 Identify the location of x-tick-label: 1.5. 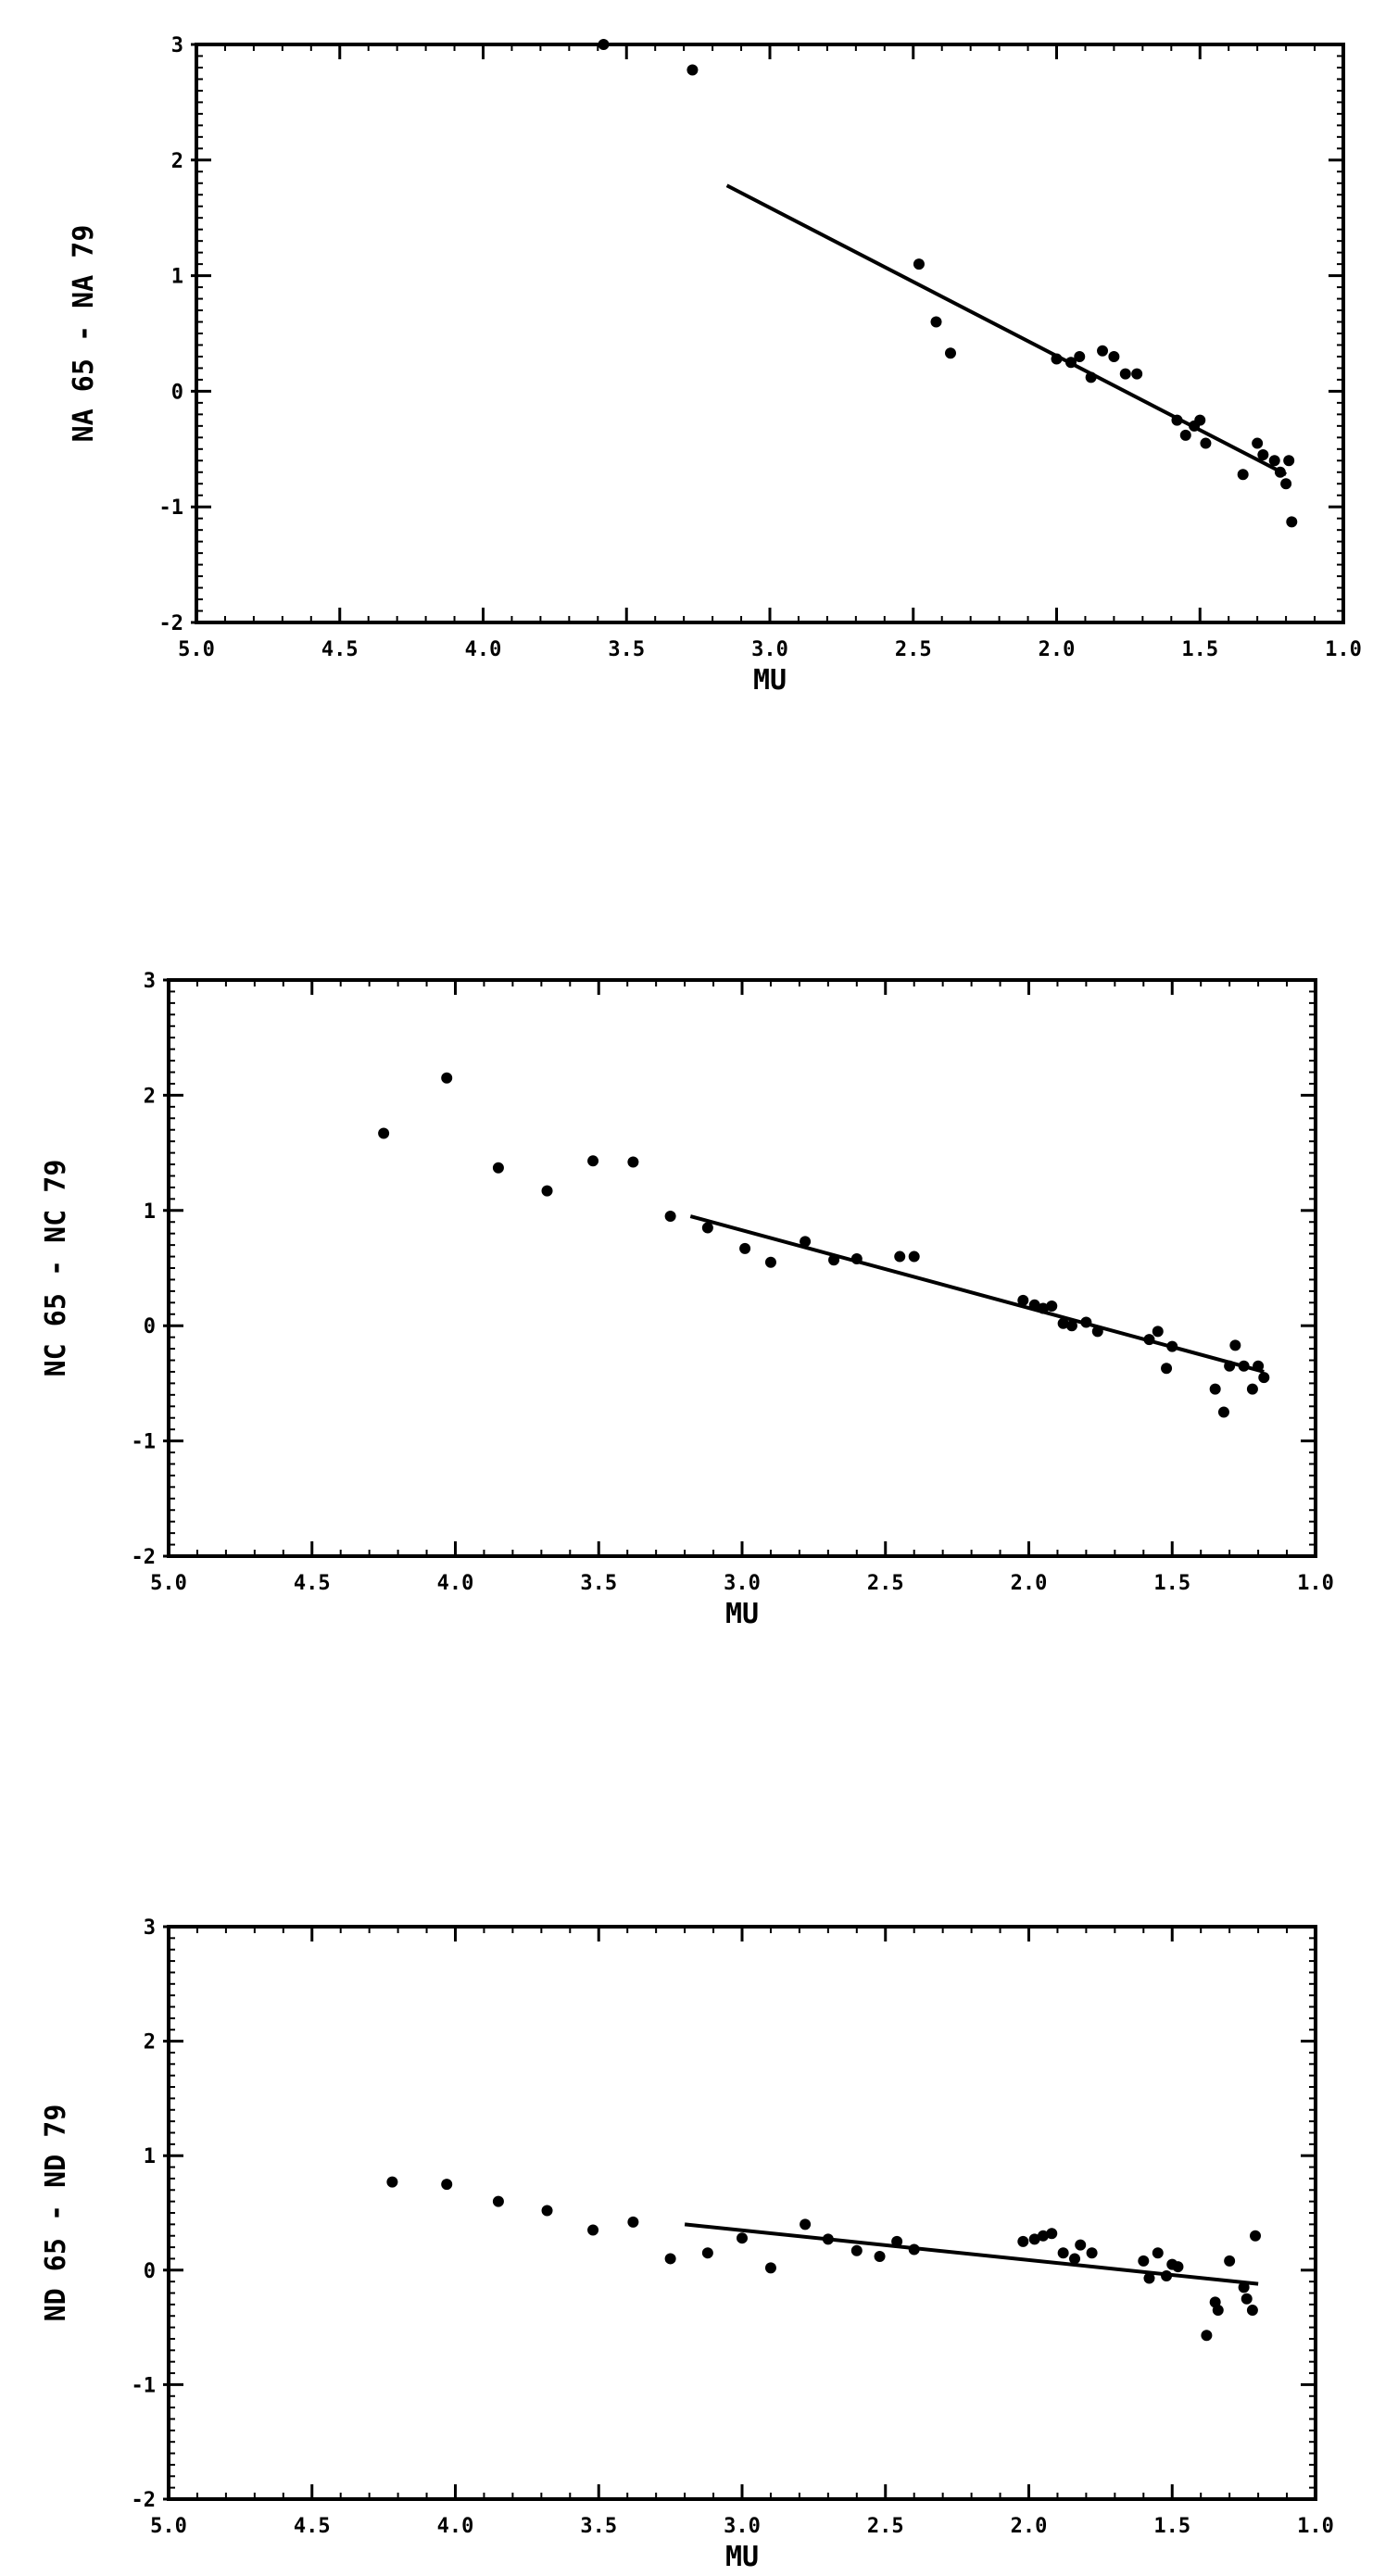
(1199, 649).